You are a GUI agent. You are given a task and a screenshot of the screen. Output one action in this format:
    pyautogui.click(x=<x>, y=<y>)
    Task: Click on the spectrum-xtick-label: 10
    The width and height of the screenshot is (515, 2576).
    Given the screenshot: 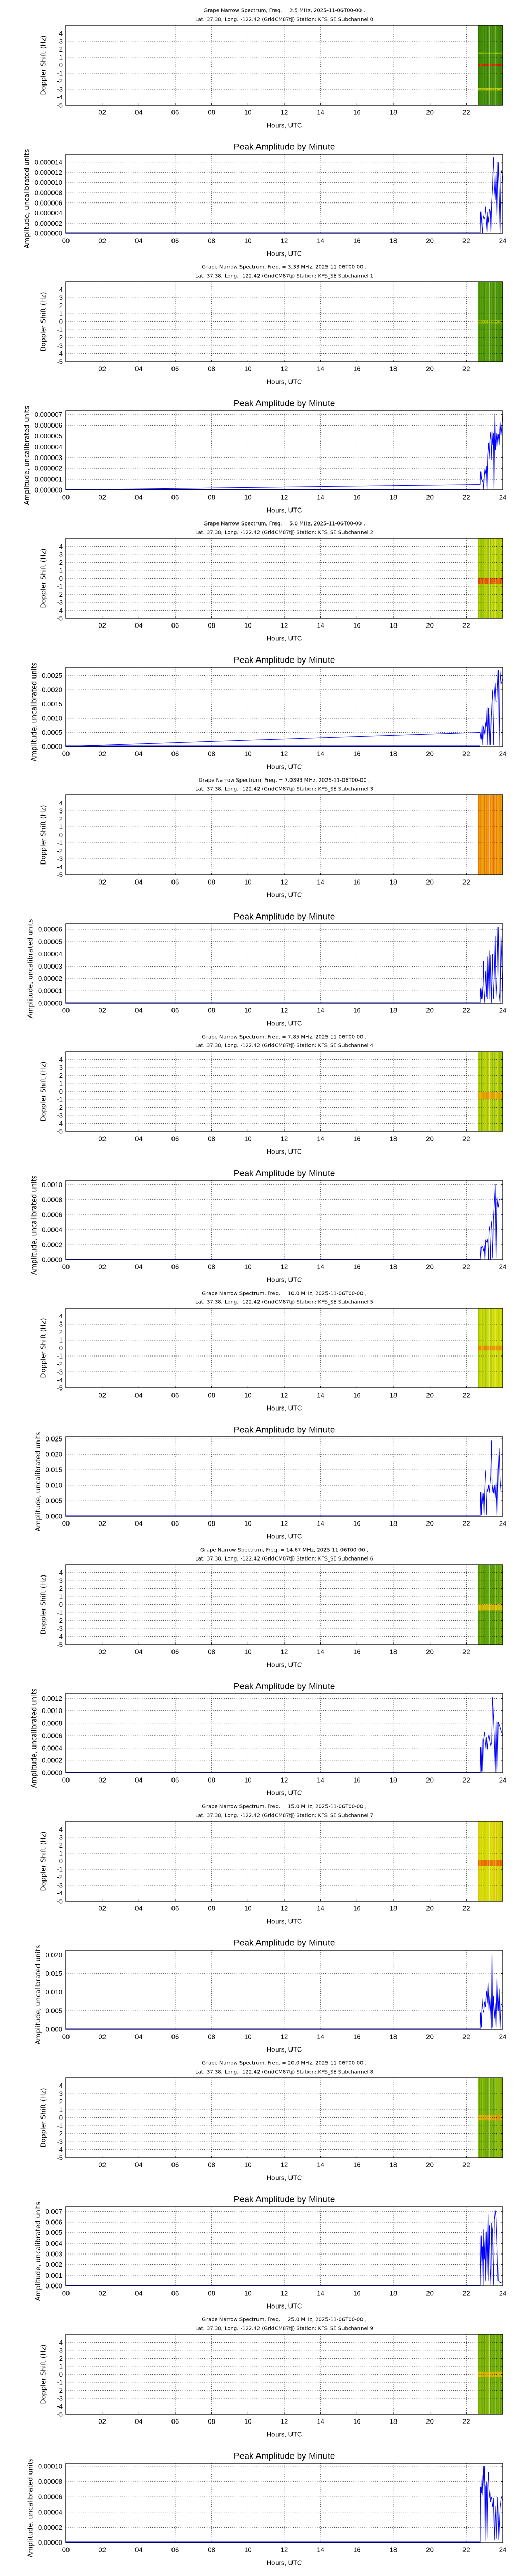 What is the action you would take?
    pyautogui.click(x=247, y=369)
    